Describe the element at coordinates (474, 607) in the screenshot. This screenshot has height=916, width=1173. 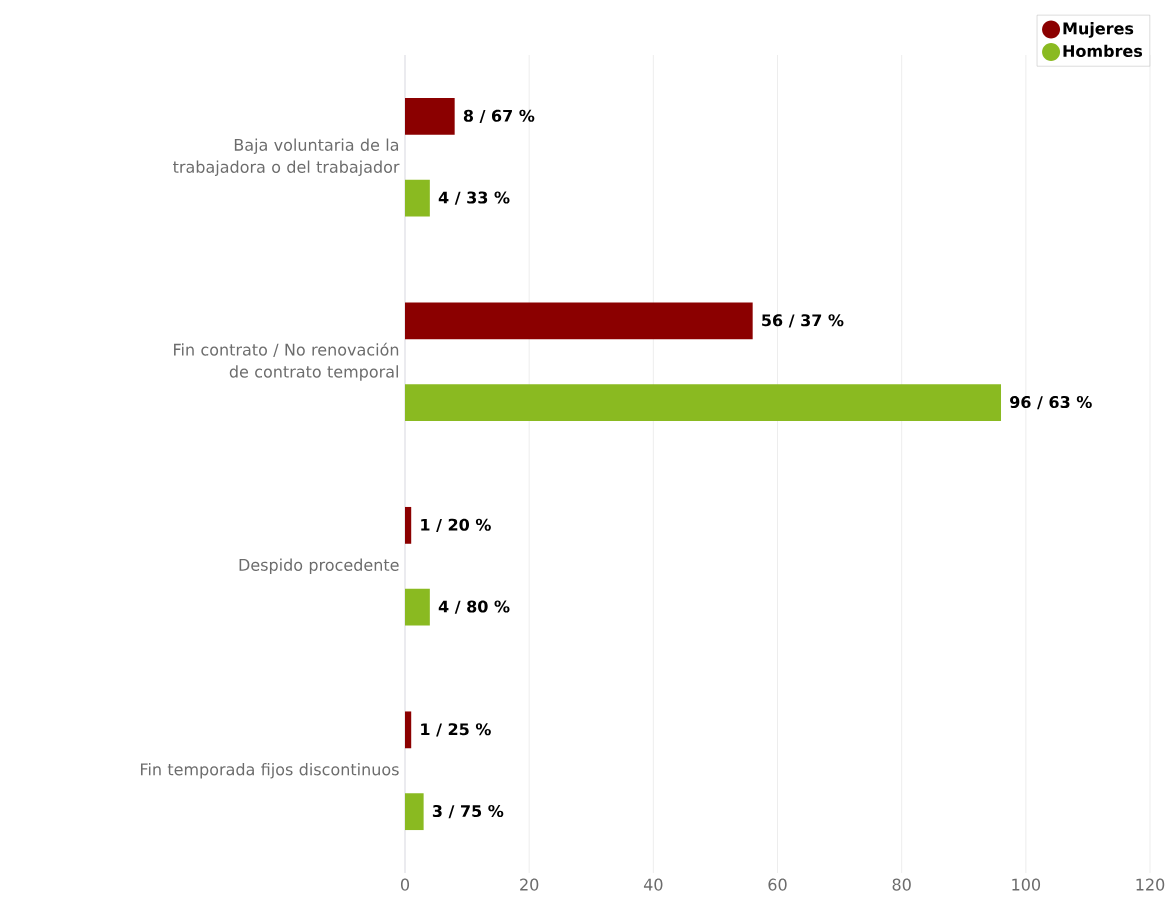
I see `data-label: 4 / 80 %` at that location.